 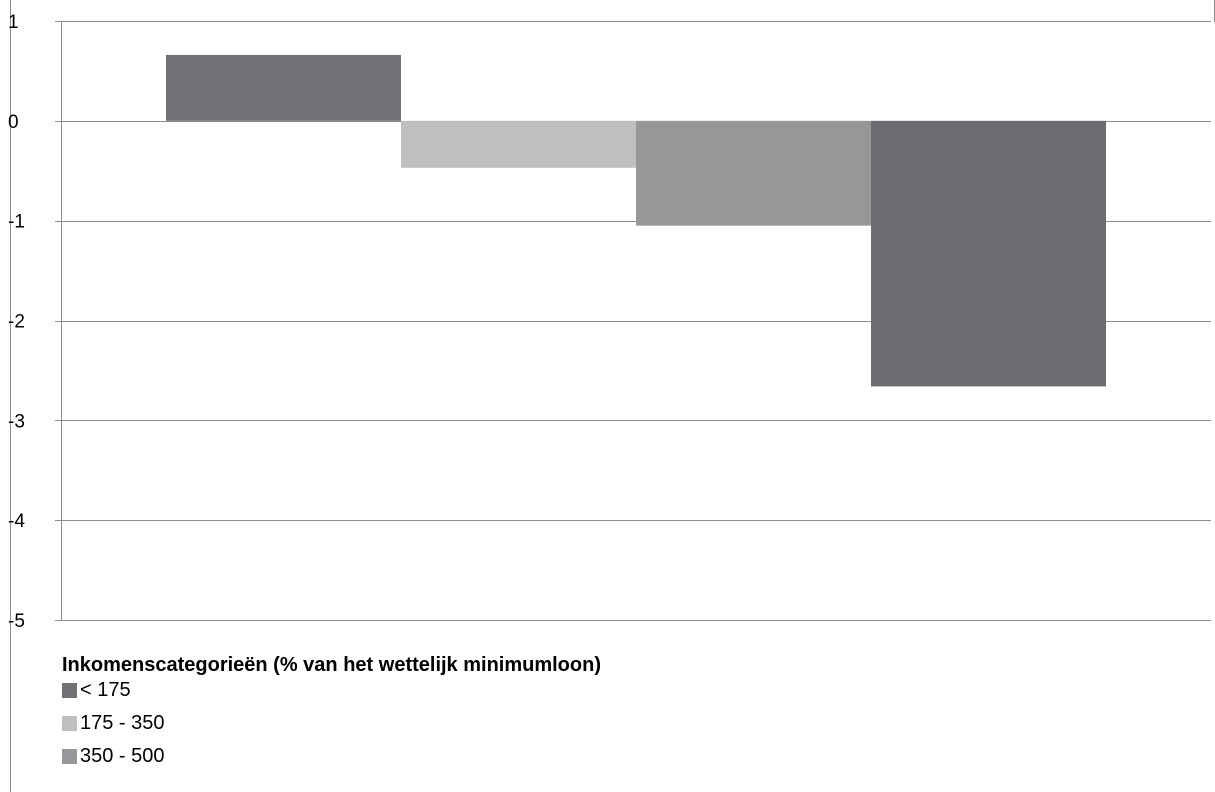 I want to click on y-tick-label: -2, so click(x=16, y=322).